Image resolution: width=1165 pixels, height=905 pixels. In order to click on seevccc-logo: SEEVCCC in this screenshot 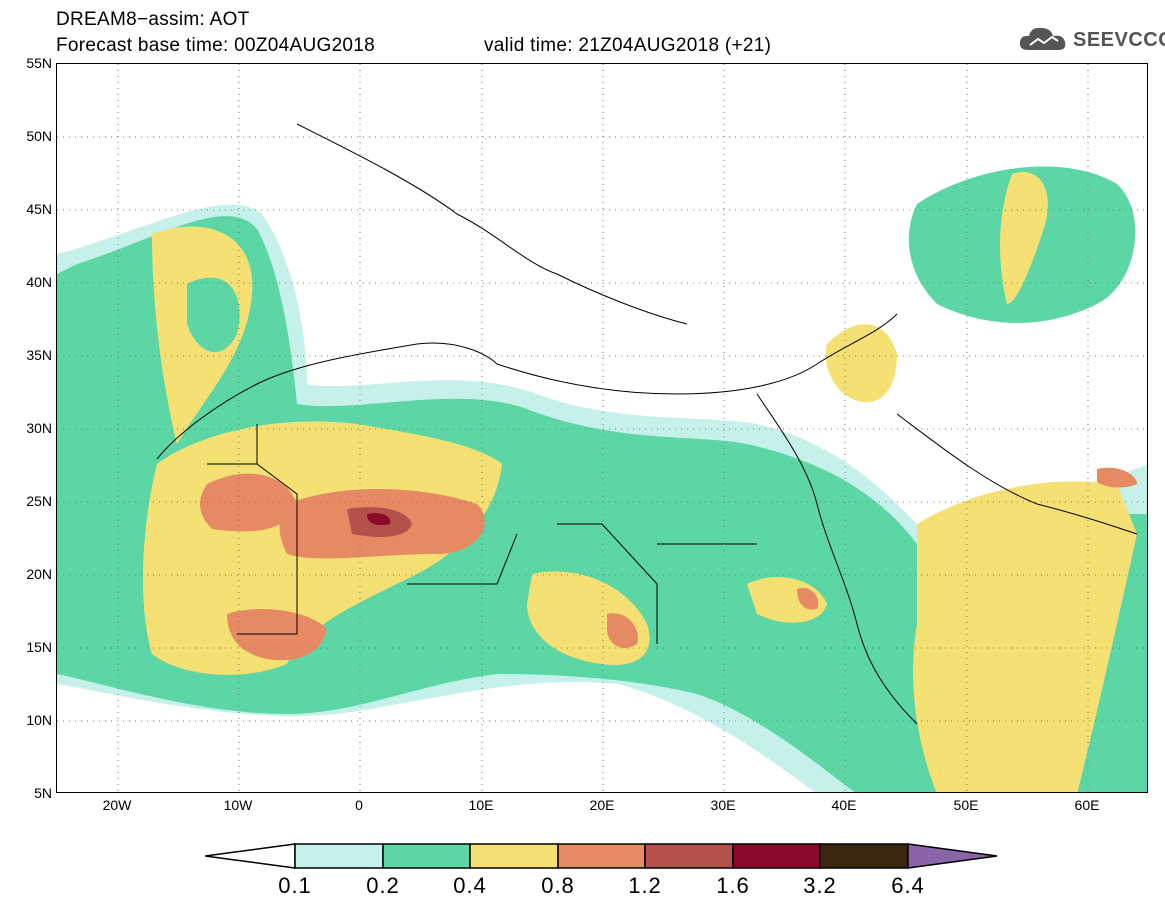, I will do `click(1091, 39)`.